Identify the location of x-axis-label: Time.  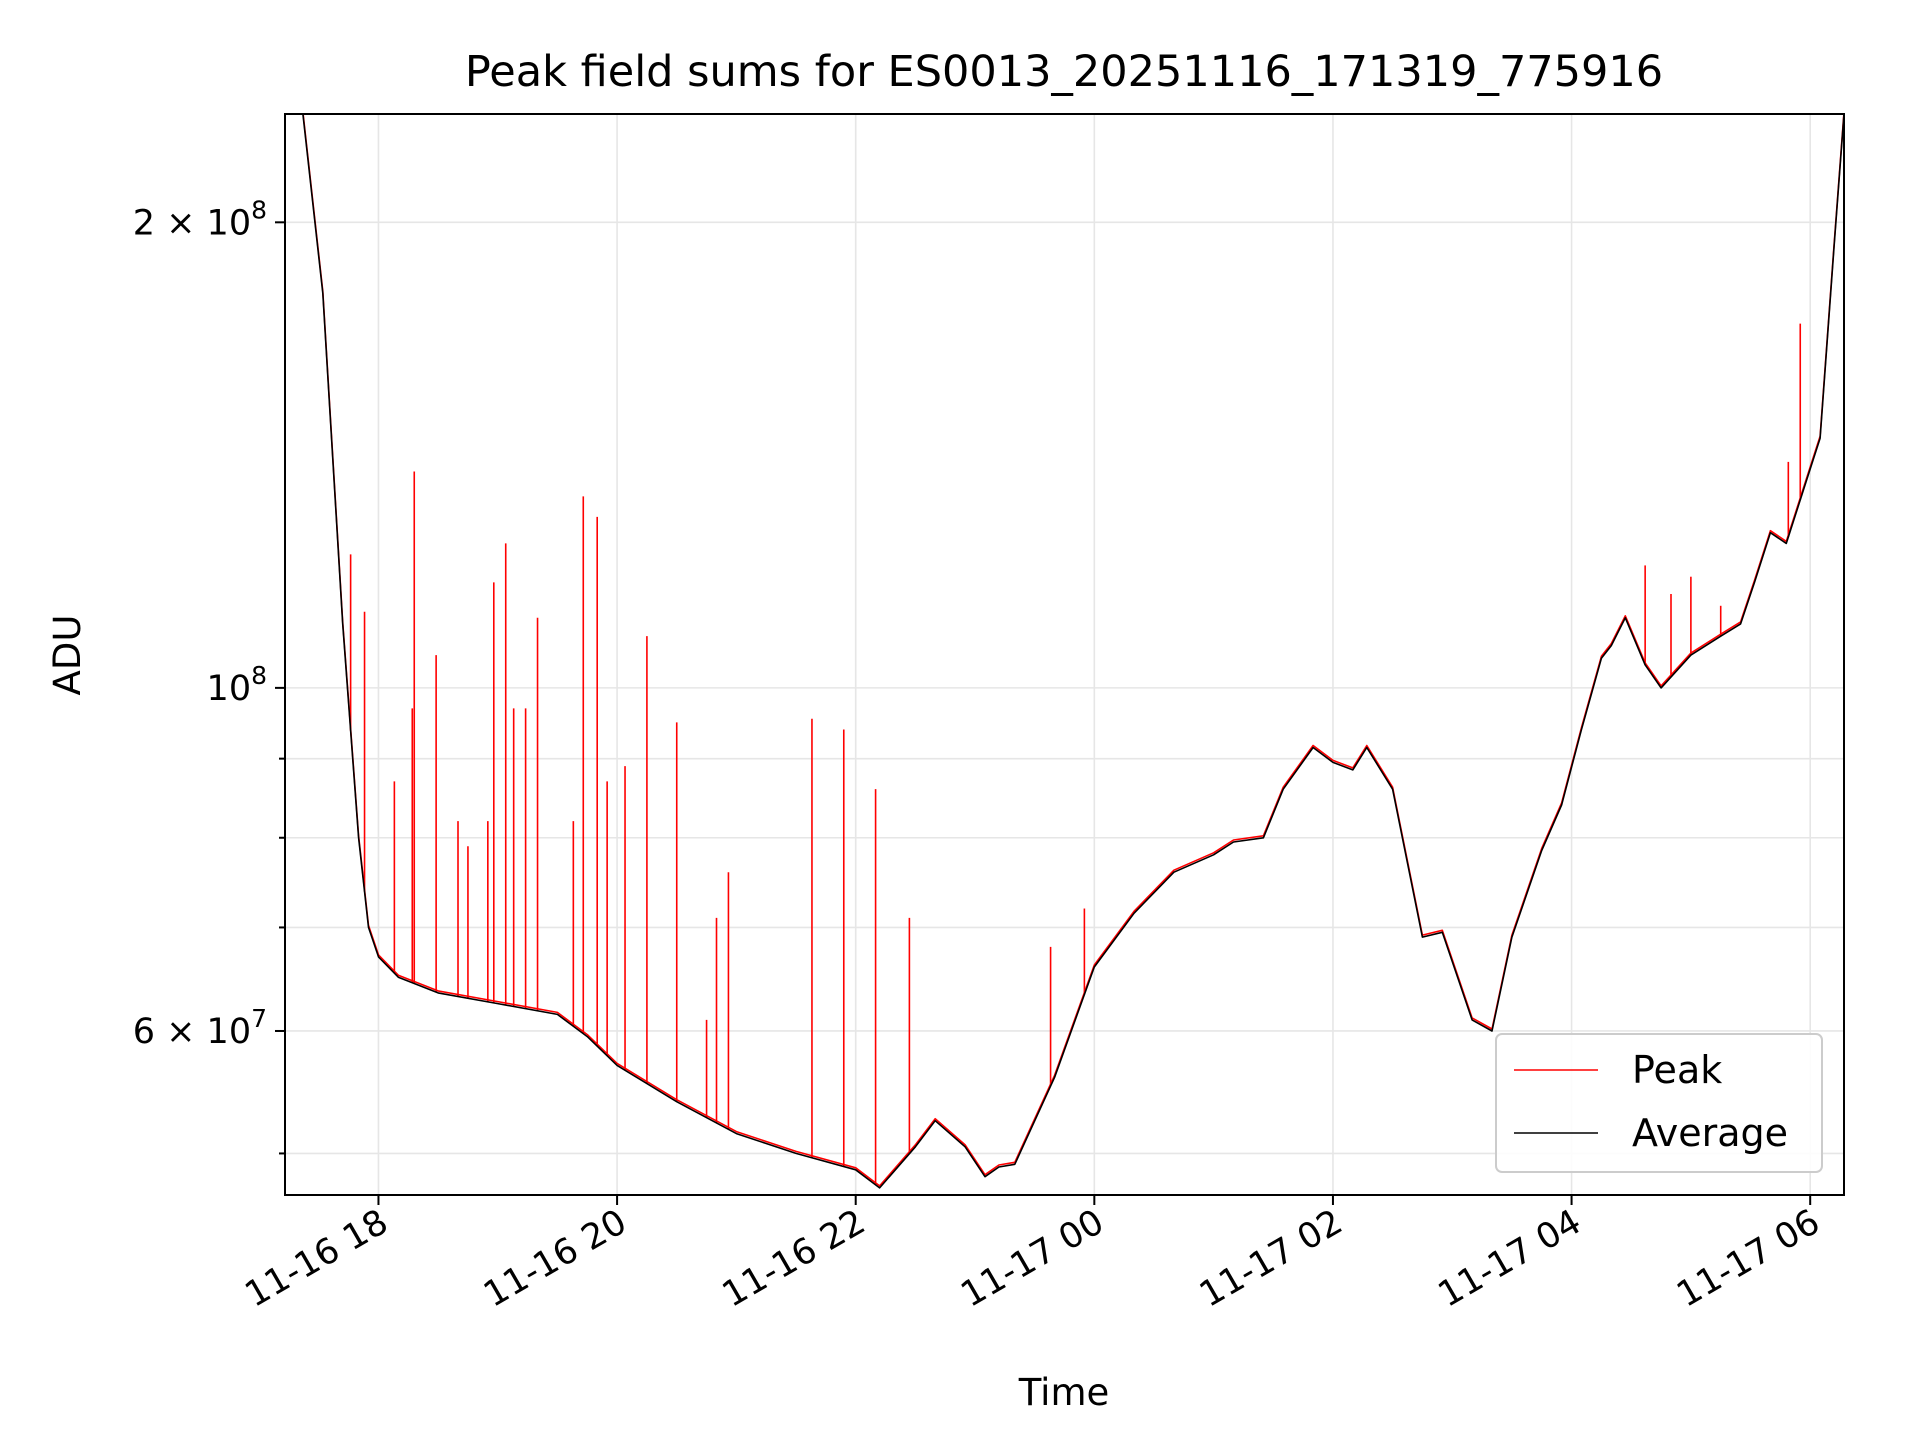
(1064, 1392).